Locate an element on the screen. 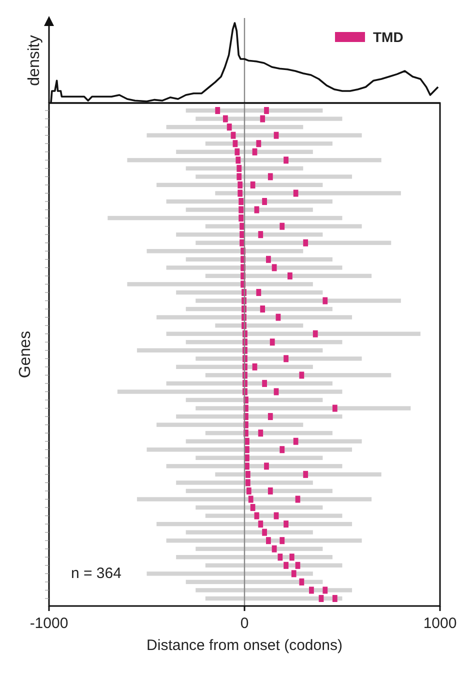 Image resolution: width=466 pixels, height=675 pixels. legend-label: TMD is located at coordinates (388, 37).